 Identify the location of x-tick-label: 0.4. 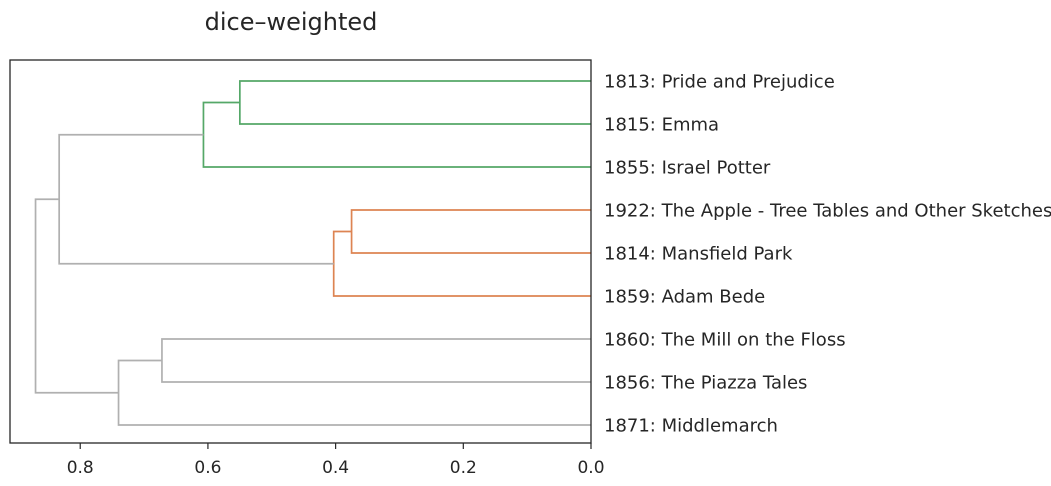
(335, 468).